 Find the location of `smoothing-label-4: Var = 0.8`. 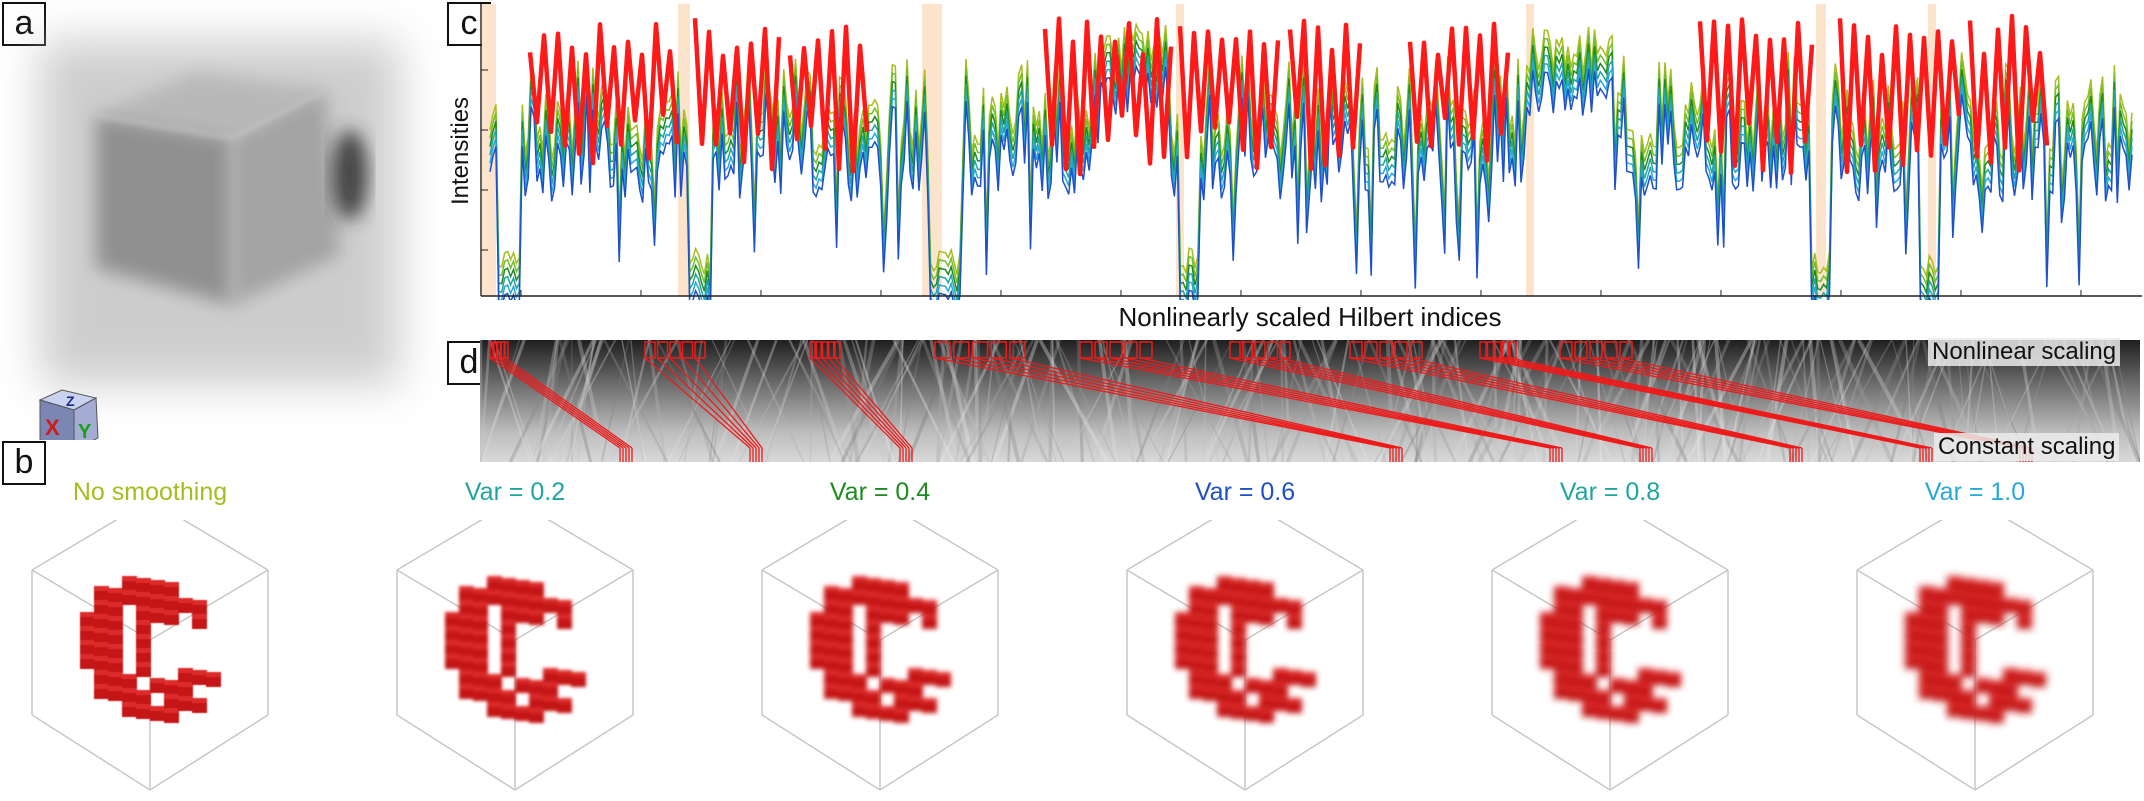

smoothing-label-4: Var = 0.8 is located at coordinates (1610, 492).